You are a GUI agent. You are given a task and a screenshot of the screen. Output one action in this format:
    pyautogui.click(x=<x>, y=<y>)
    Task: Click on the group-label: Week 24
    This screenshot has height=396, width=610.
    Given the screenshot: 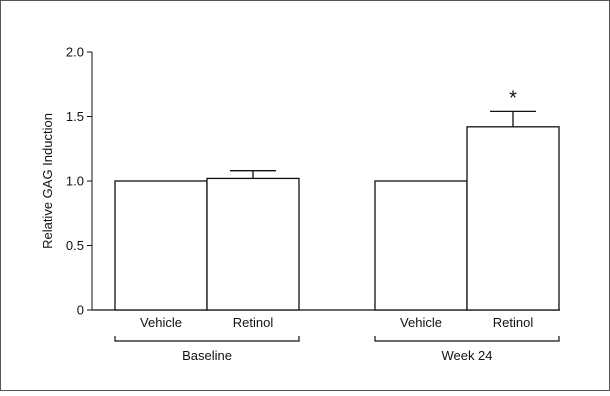 What is the action you would take?
    pyautogui.click(x=466, y=355)
    